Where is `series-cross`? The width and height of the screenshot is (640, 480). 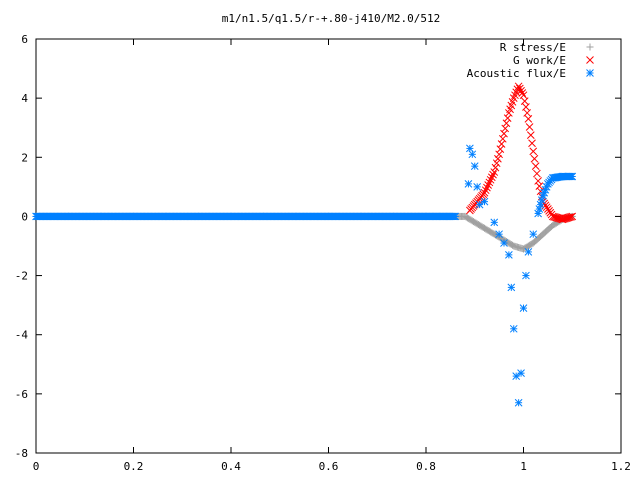 series-cross is located at coordinates (521, 153).